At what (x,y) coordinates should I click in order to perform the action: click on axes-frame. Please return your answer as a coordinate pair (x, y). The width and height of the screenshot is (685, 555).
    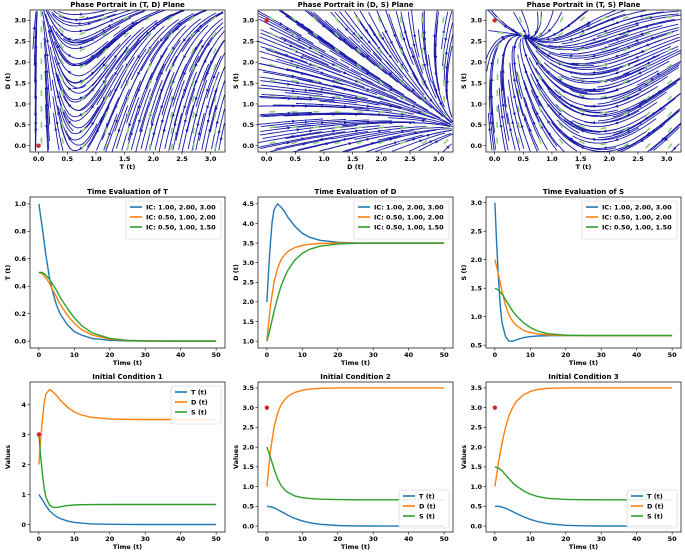
    Looking at the image, I should click on (127, 81).